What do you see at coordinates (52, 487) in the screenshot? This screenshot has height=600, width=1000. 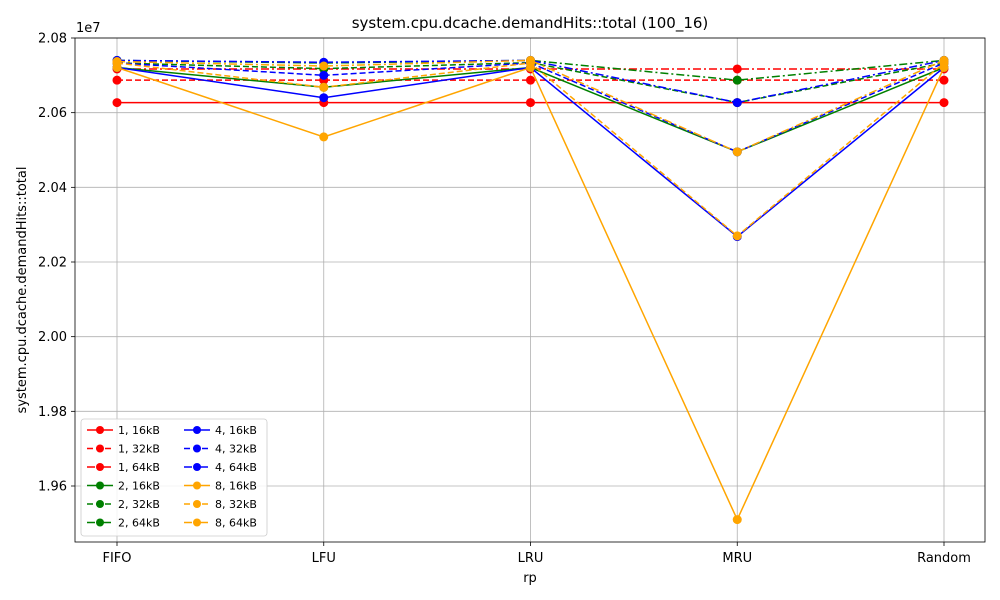 I see `y-tick-label: 1.96` at bounding box center [52, 487].